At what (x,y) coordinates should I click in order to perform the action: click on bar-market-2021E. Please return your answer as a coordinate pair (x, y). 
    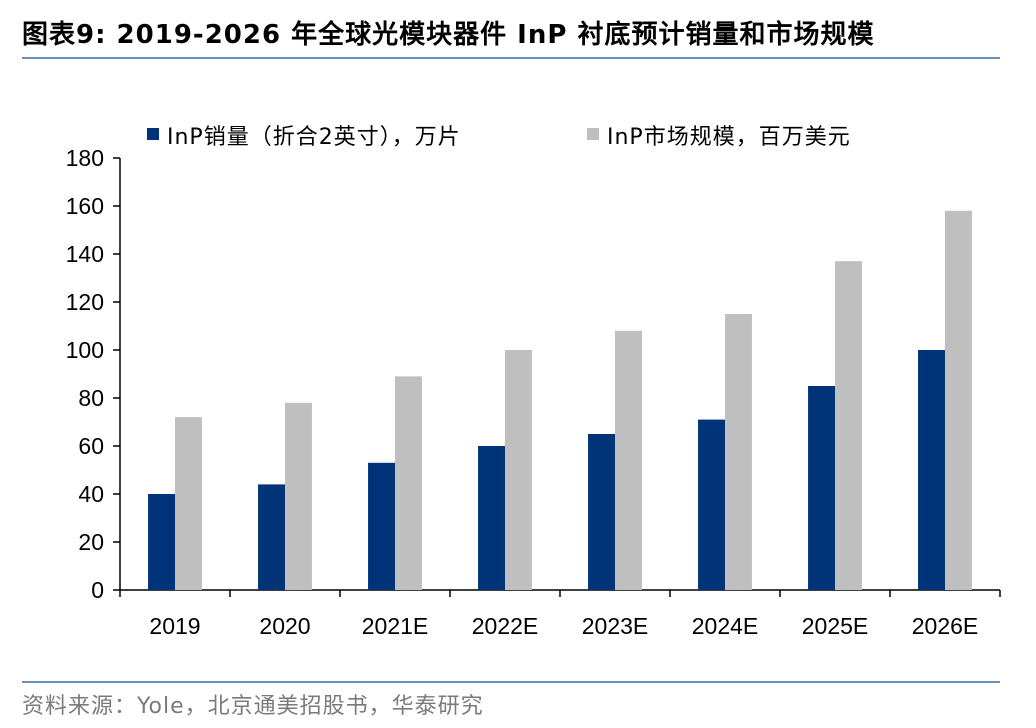
    Looking at the image, I should click on (408, 483).